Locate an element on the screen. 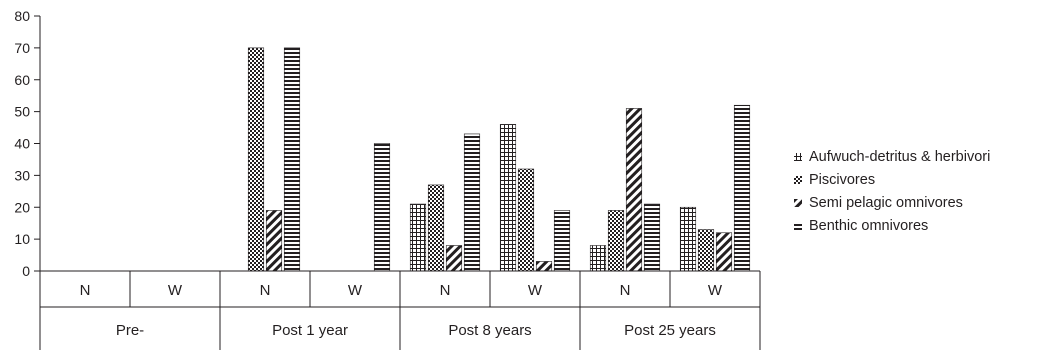 This screenshot has width=1042, height=352. y-tick-label: 20 is located at coordinates (22, 207).